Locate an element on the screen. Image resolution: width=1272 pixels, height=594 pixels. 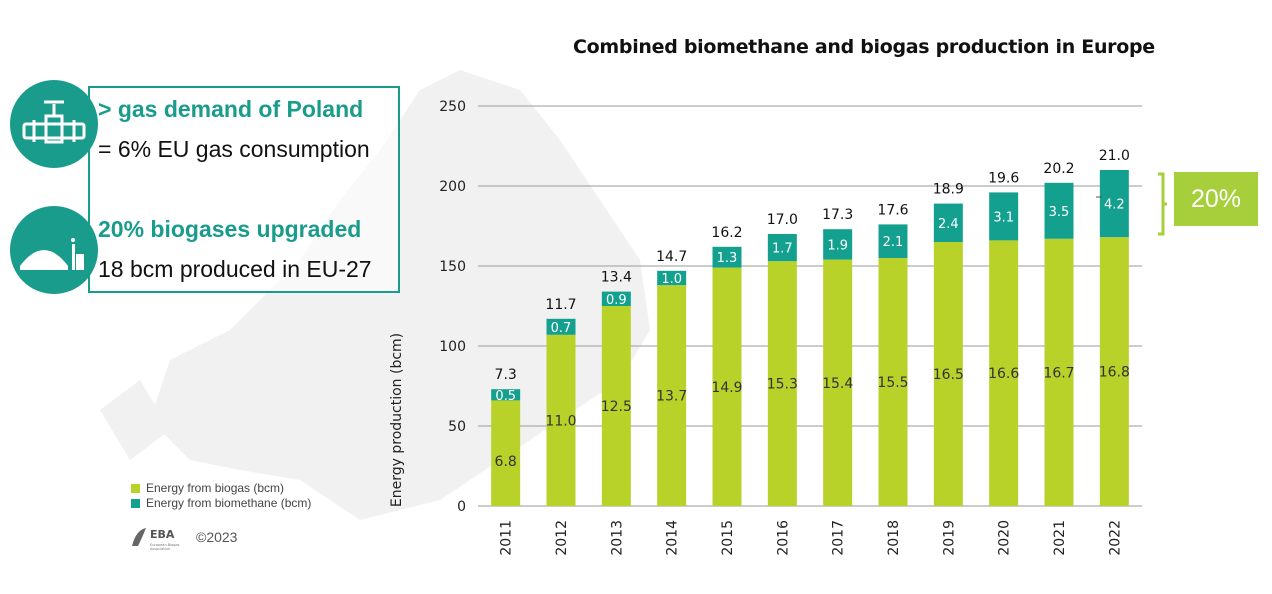
legend-item-biogas: Energy from biogas (bcm) is located at coordinates (207, 488).